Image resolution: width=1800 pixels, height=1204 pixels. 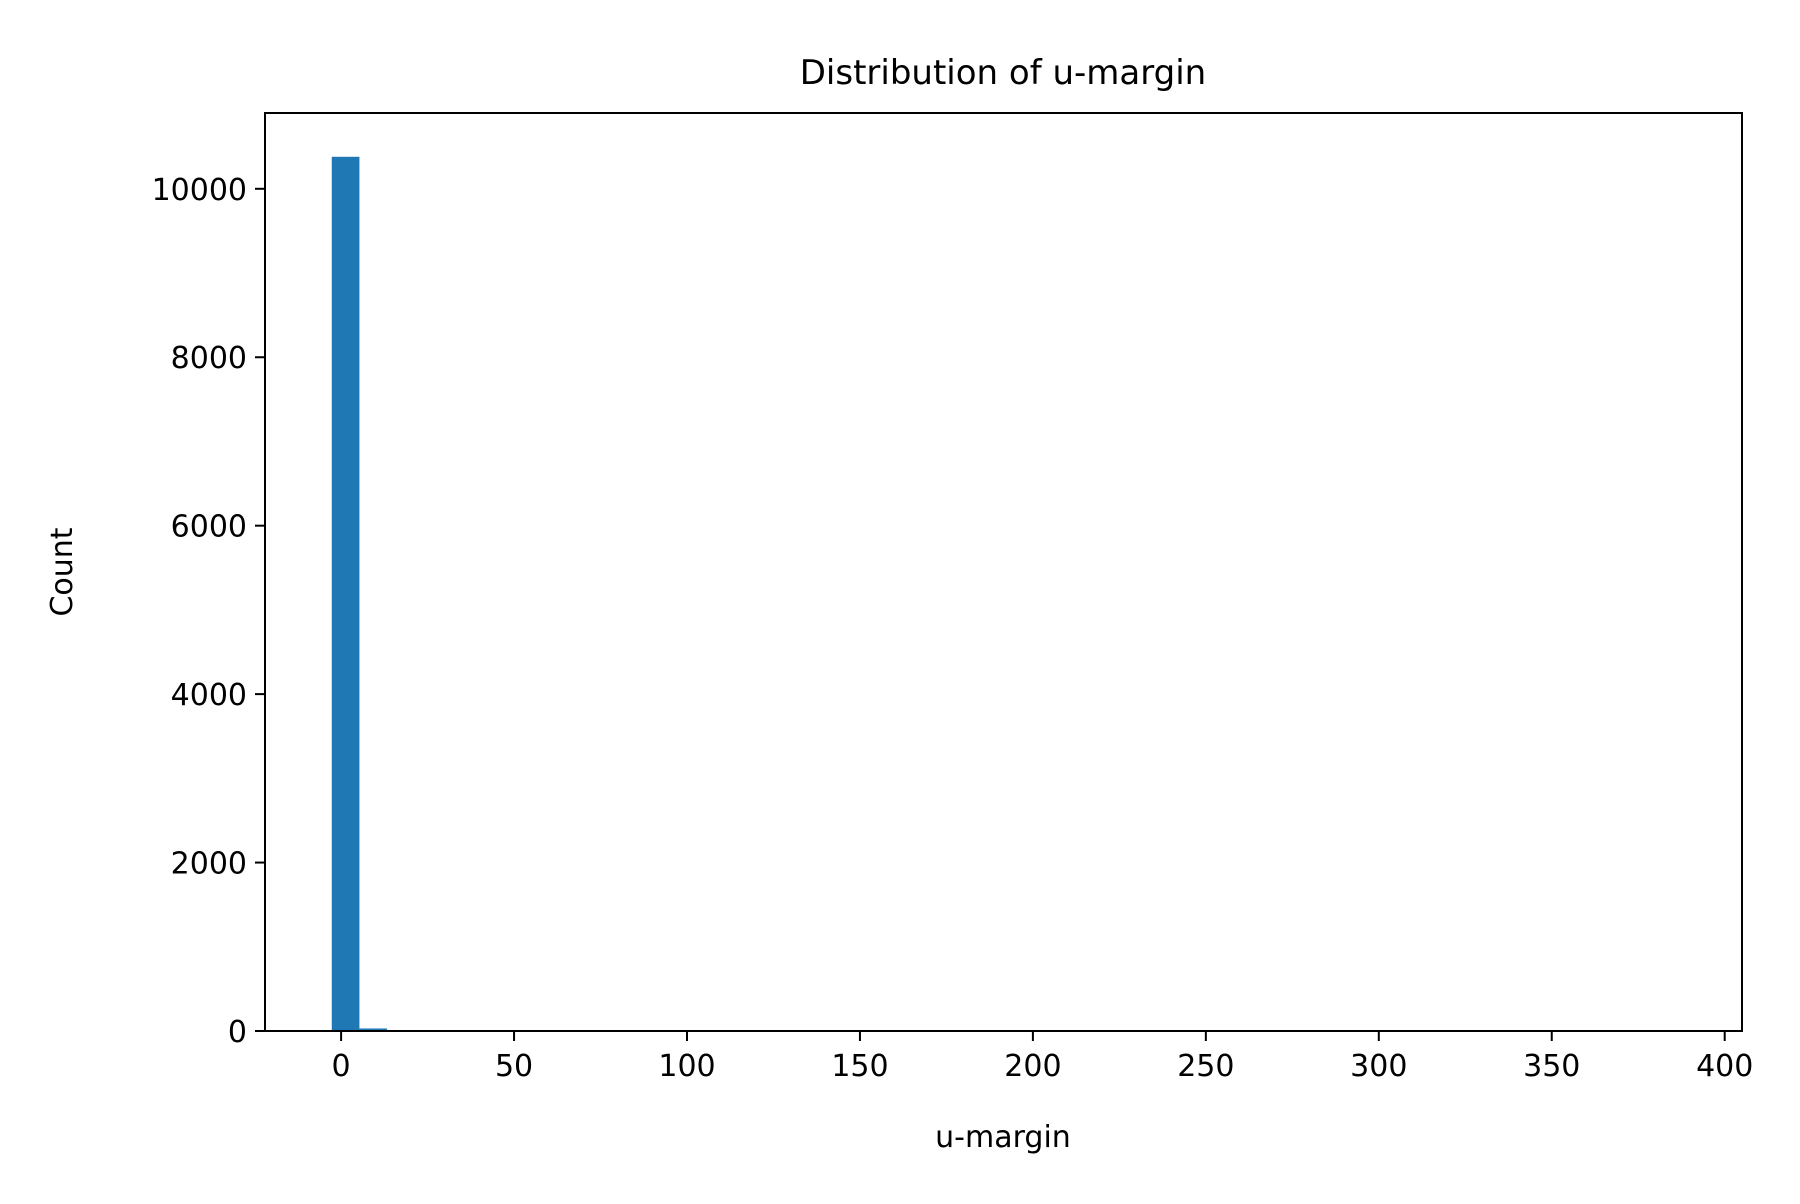 What do you see at coordinates (209, 864) in the screenshot?
I see `y-tick-label-1: 2000` at bounding box center [209, 864].